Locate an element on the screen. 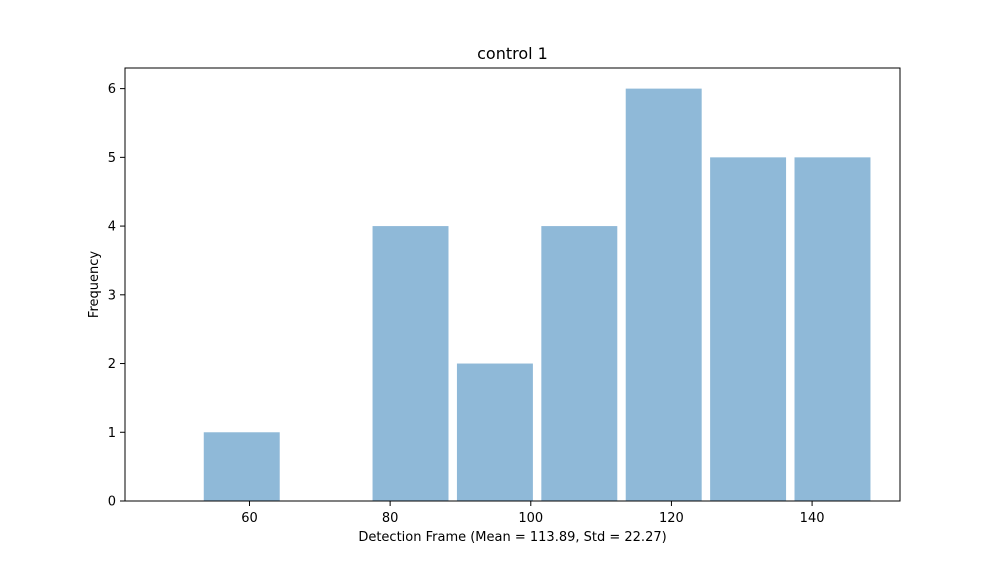 This screenshot has width=1000, height=567. y-tick-label: 2 is located at coordinates (112, 364).